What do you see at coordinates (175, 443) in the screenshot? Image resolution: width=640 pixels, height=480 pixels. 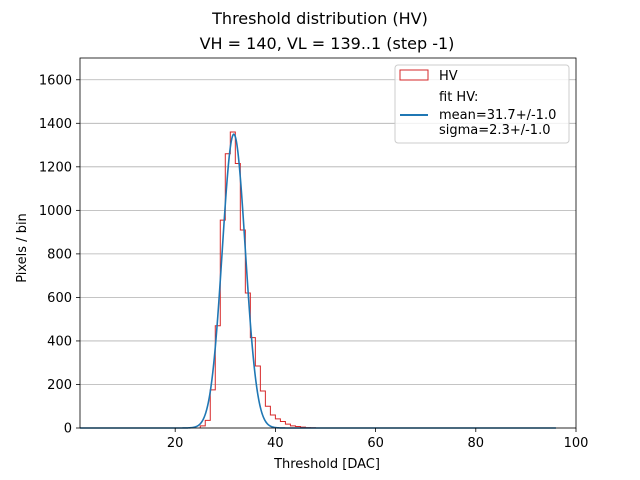 I see `x-tick-label-20: 20` at bounding box center [175, 443].